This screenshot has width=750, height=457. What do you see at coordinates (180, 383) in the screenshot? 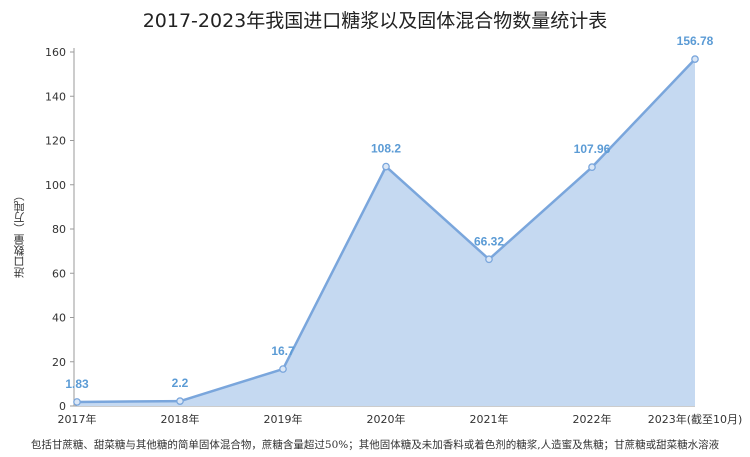
I see `data-label: 2.2` at bounding box center [180, 383].